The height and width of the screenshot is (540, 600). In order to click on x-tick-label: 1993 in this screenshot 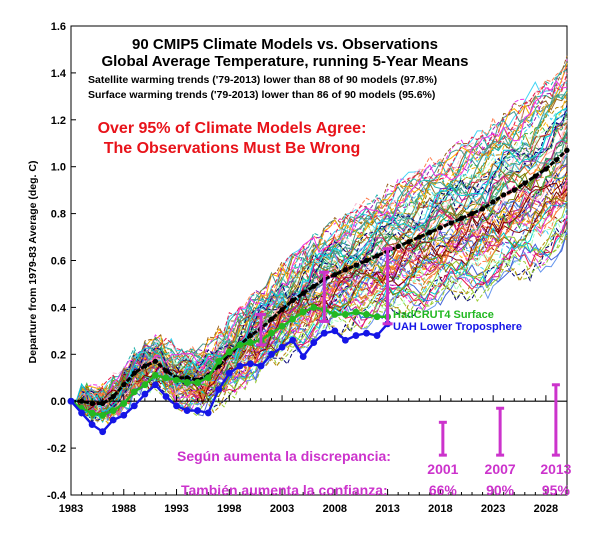, I will do `click(176, 509)`.